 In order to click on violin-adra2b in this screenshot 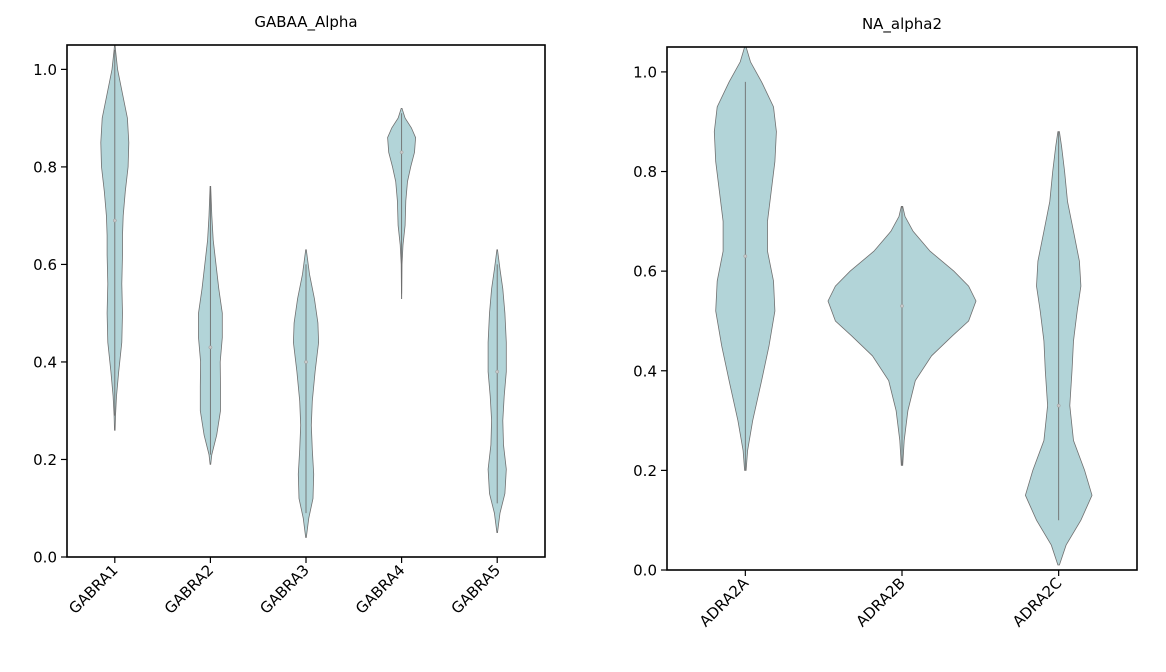, I will do `click(902, 336)`.